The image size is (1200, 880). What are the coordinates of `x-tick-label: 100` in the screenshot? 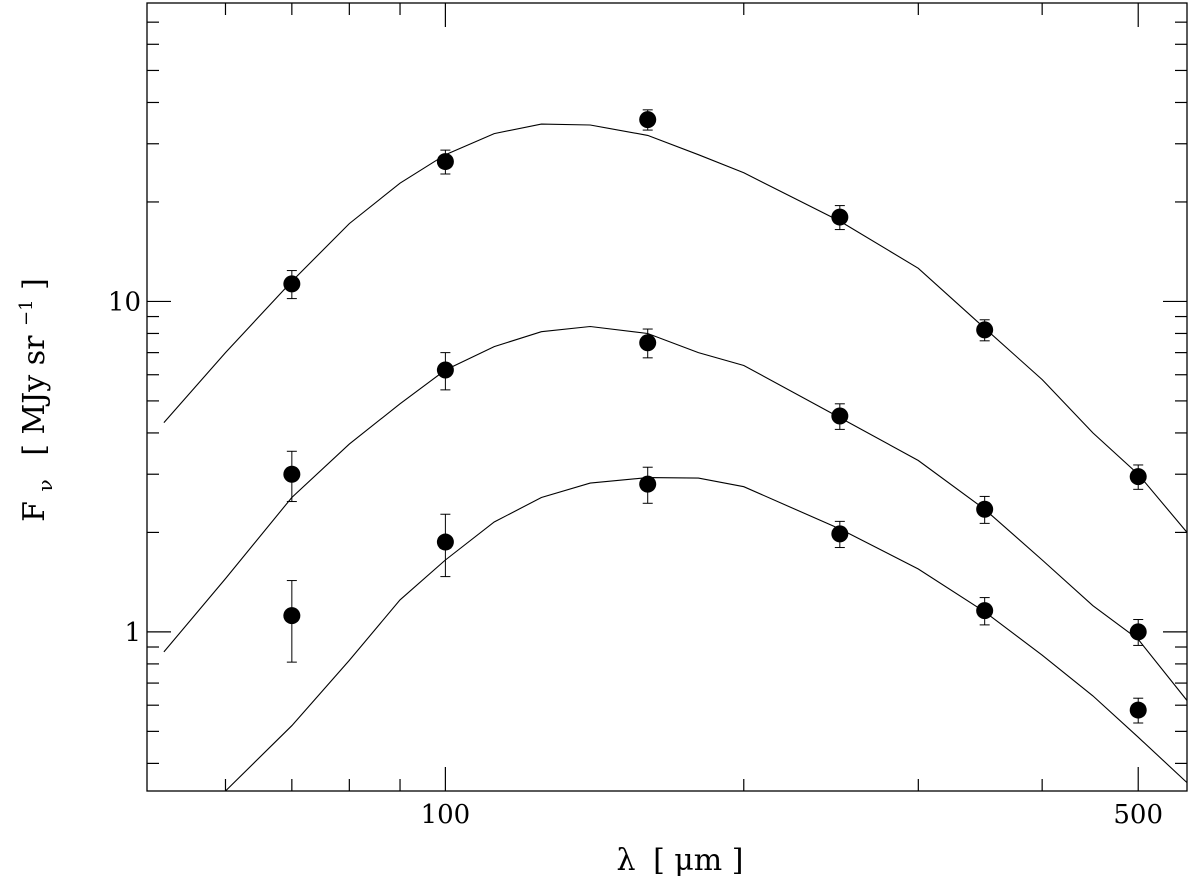 It's located at (446, 815).